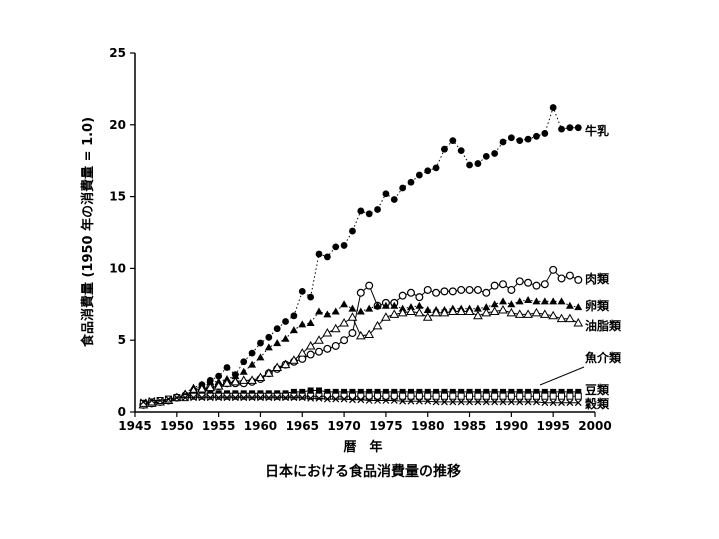 This screenshot has height=539, width=719. What do you see at coordinates (361, 351) in the screenshot?
I see `series-eggs` at bounding box center [361, 351].